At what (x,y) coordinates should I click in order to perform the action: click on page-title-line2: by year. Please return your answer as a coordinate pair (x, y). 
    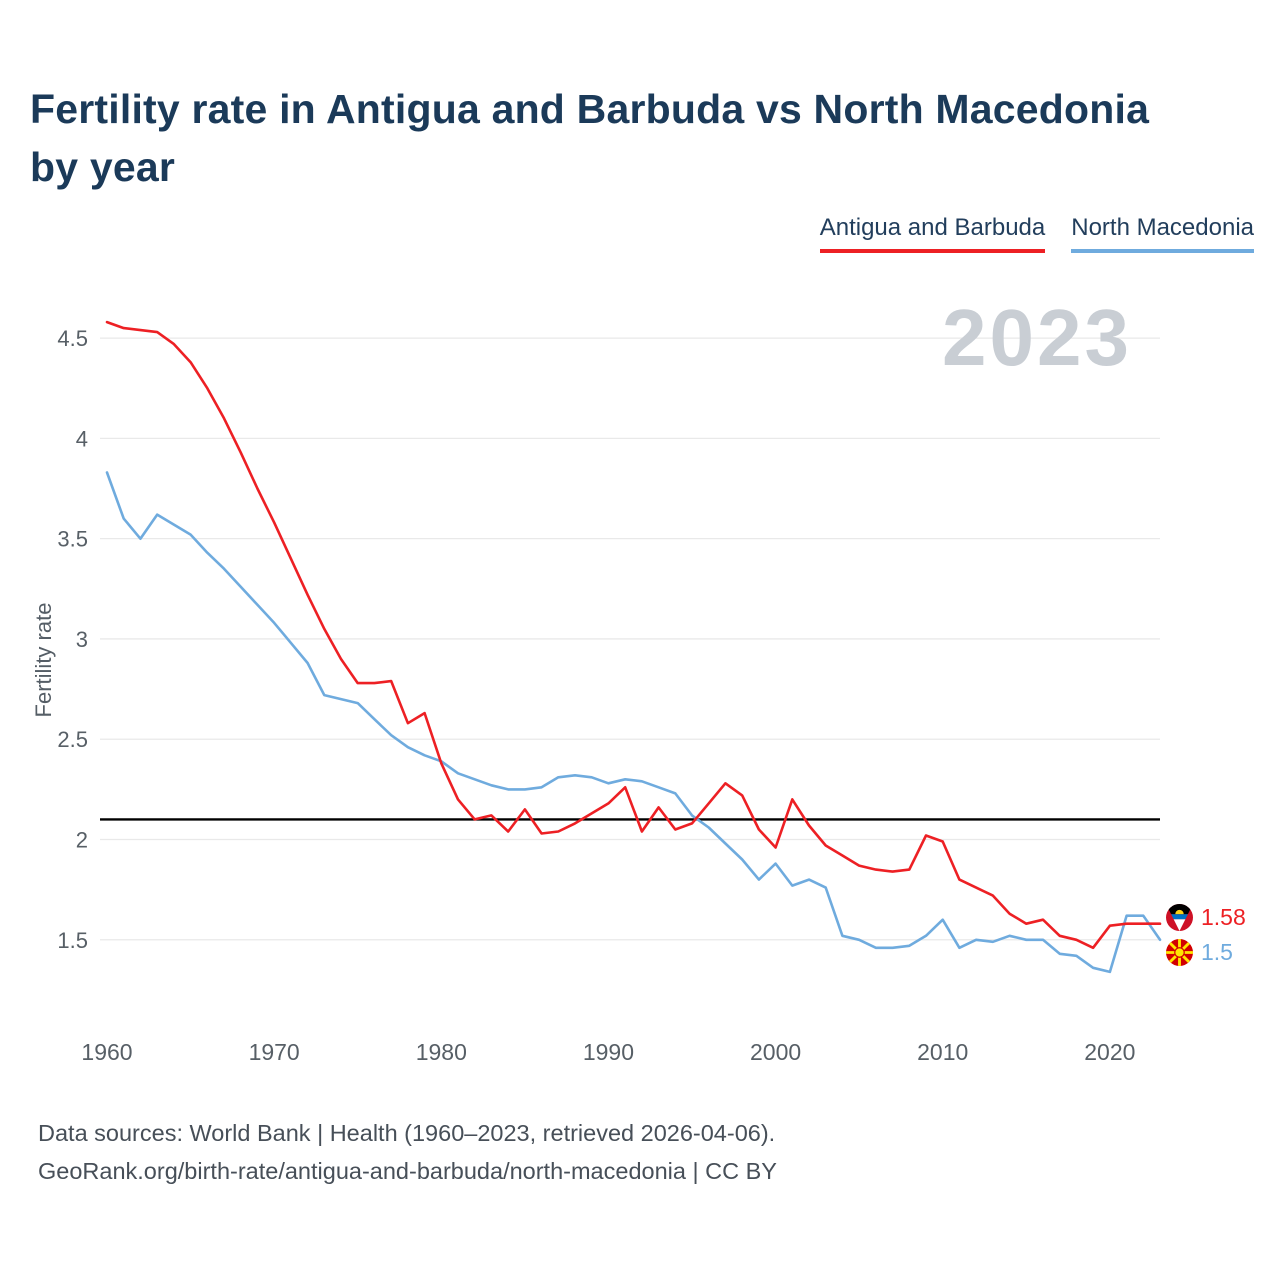
    Looking at the image, I should click on (103, 167).